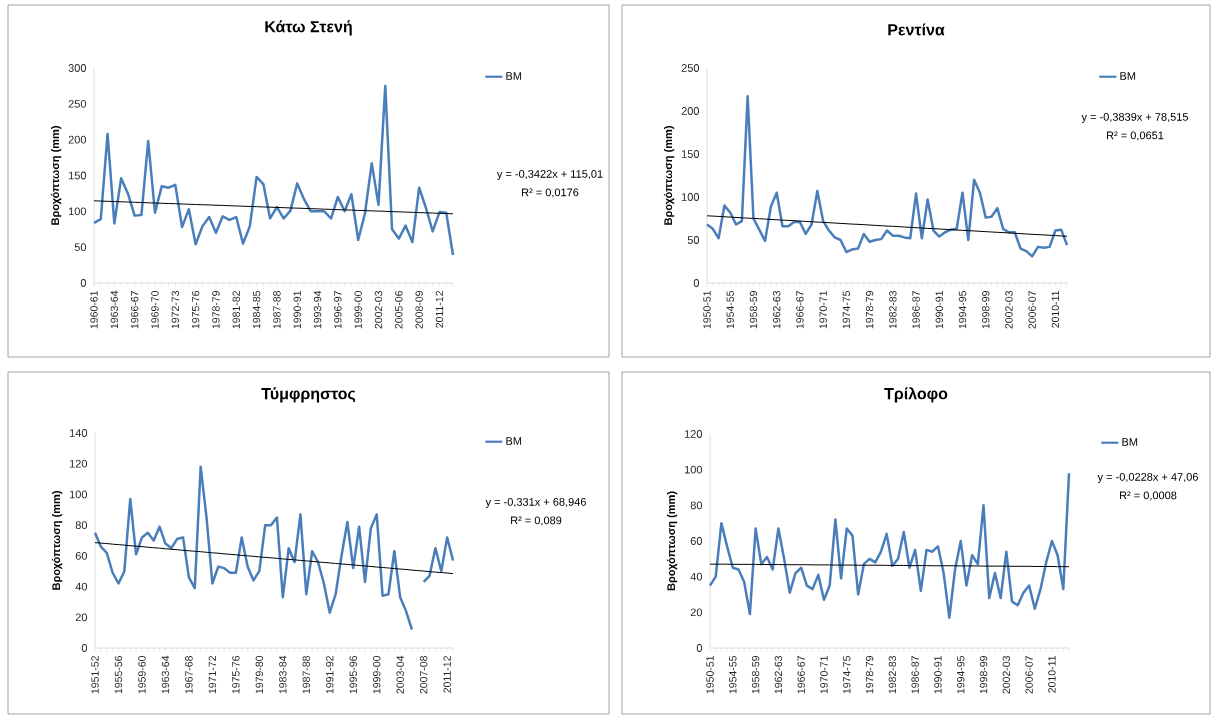 The height and width of the screenshot is (719, 1214). Describe the element at coordinates (256, 309) in the screenshot. I see `x-tick-label: 1984-85` at that location.